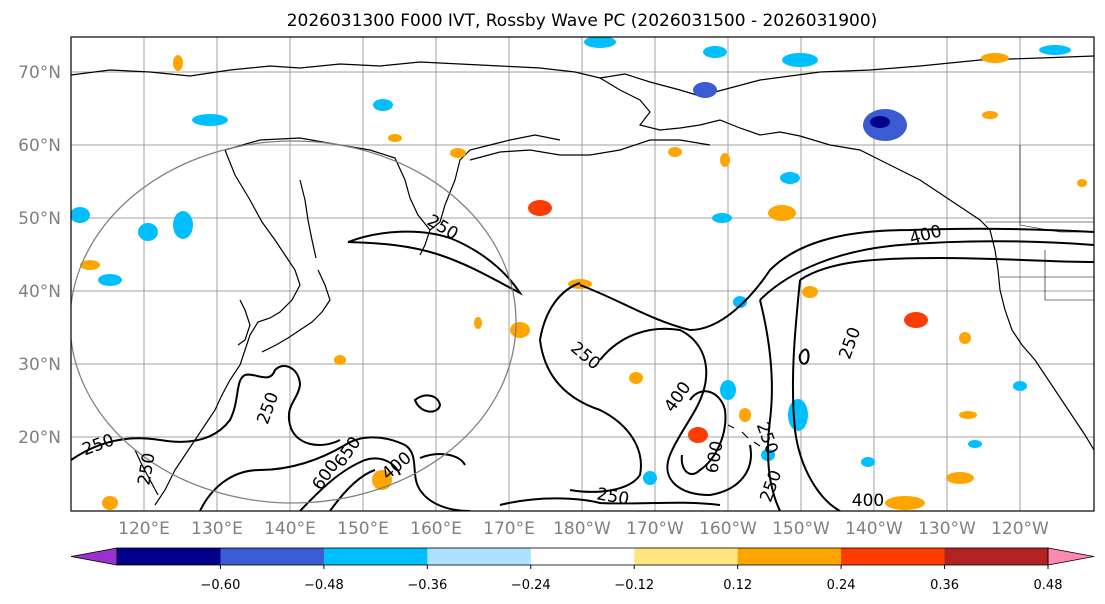 The height and width of the screenshot is (604, 1105). What do you see at coordinates (144, 529) in the screenshot?
I see `lon-label: 120°E` at bounding box center [144, 529].